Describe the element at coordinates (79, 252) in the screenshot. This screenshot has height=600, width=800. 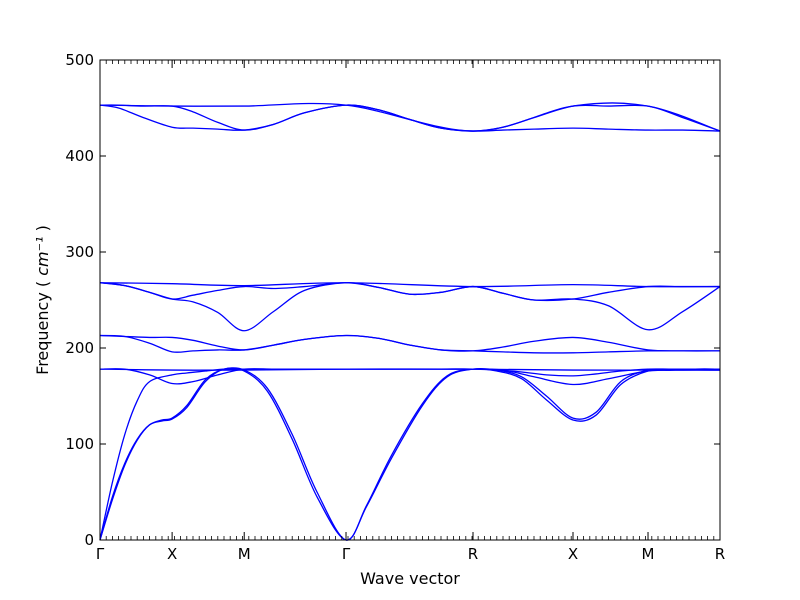
I see `y-tick-label: 300` at that location.